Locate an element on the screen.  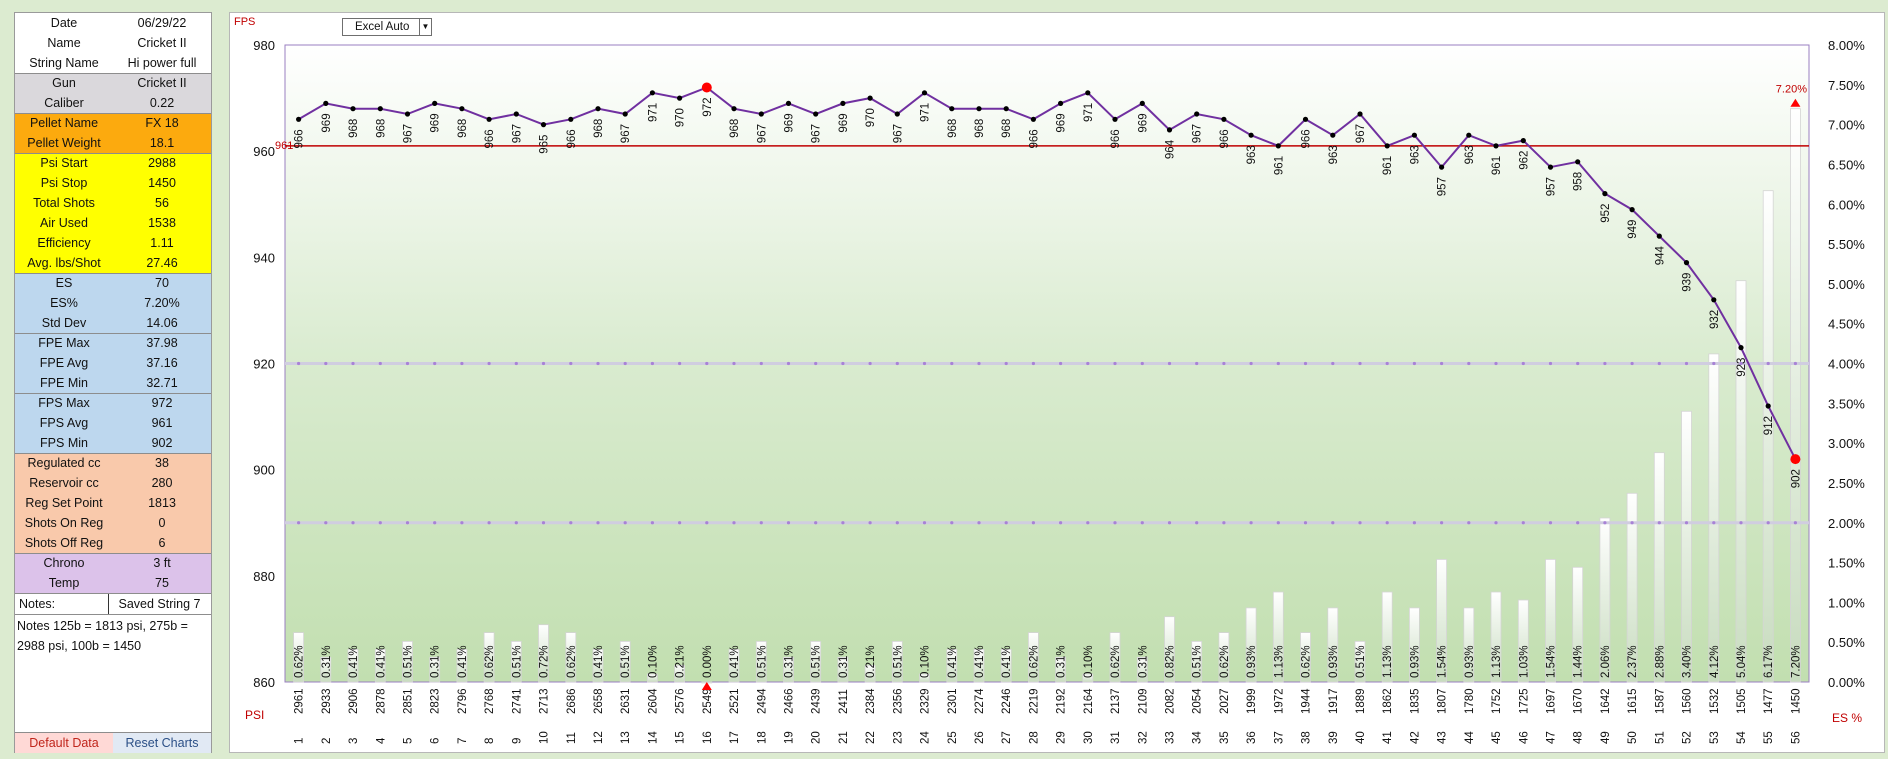
stat-row: Shots On Reg 0 is located at coordinates (113, 523).